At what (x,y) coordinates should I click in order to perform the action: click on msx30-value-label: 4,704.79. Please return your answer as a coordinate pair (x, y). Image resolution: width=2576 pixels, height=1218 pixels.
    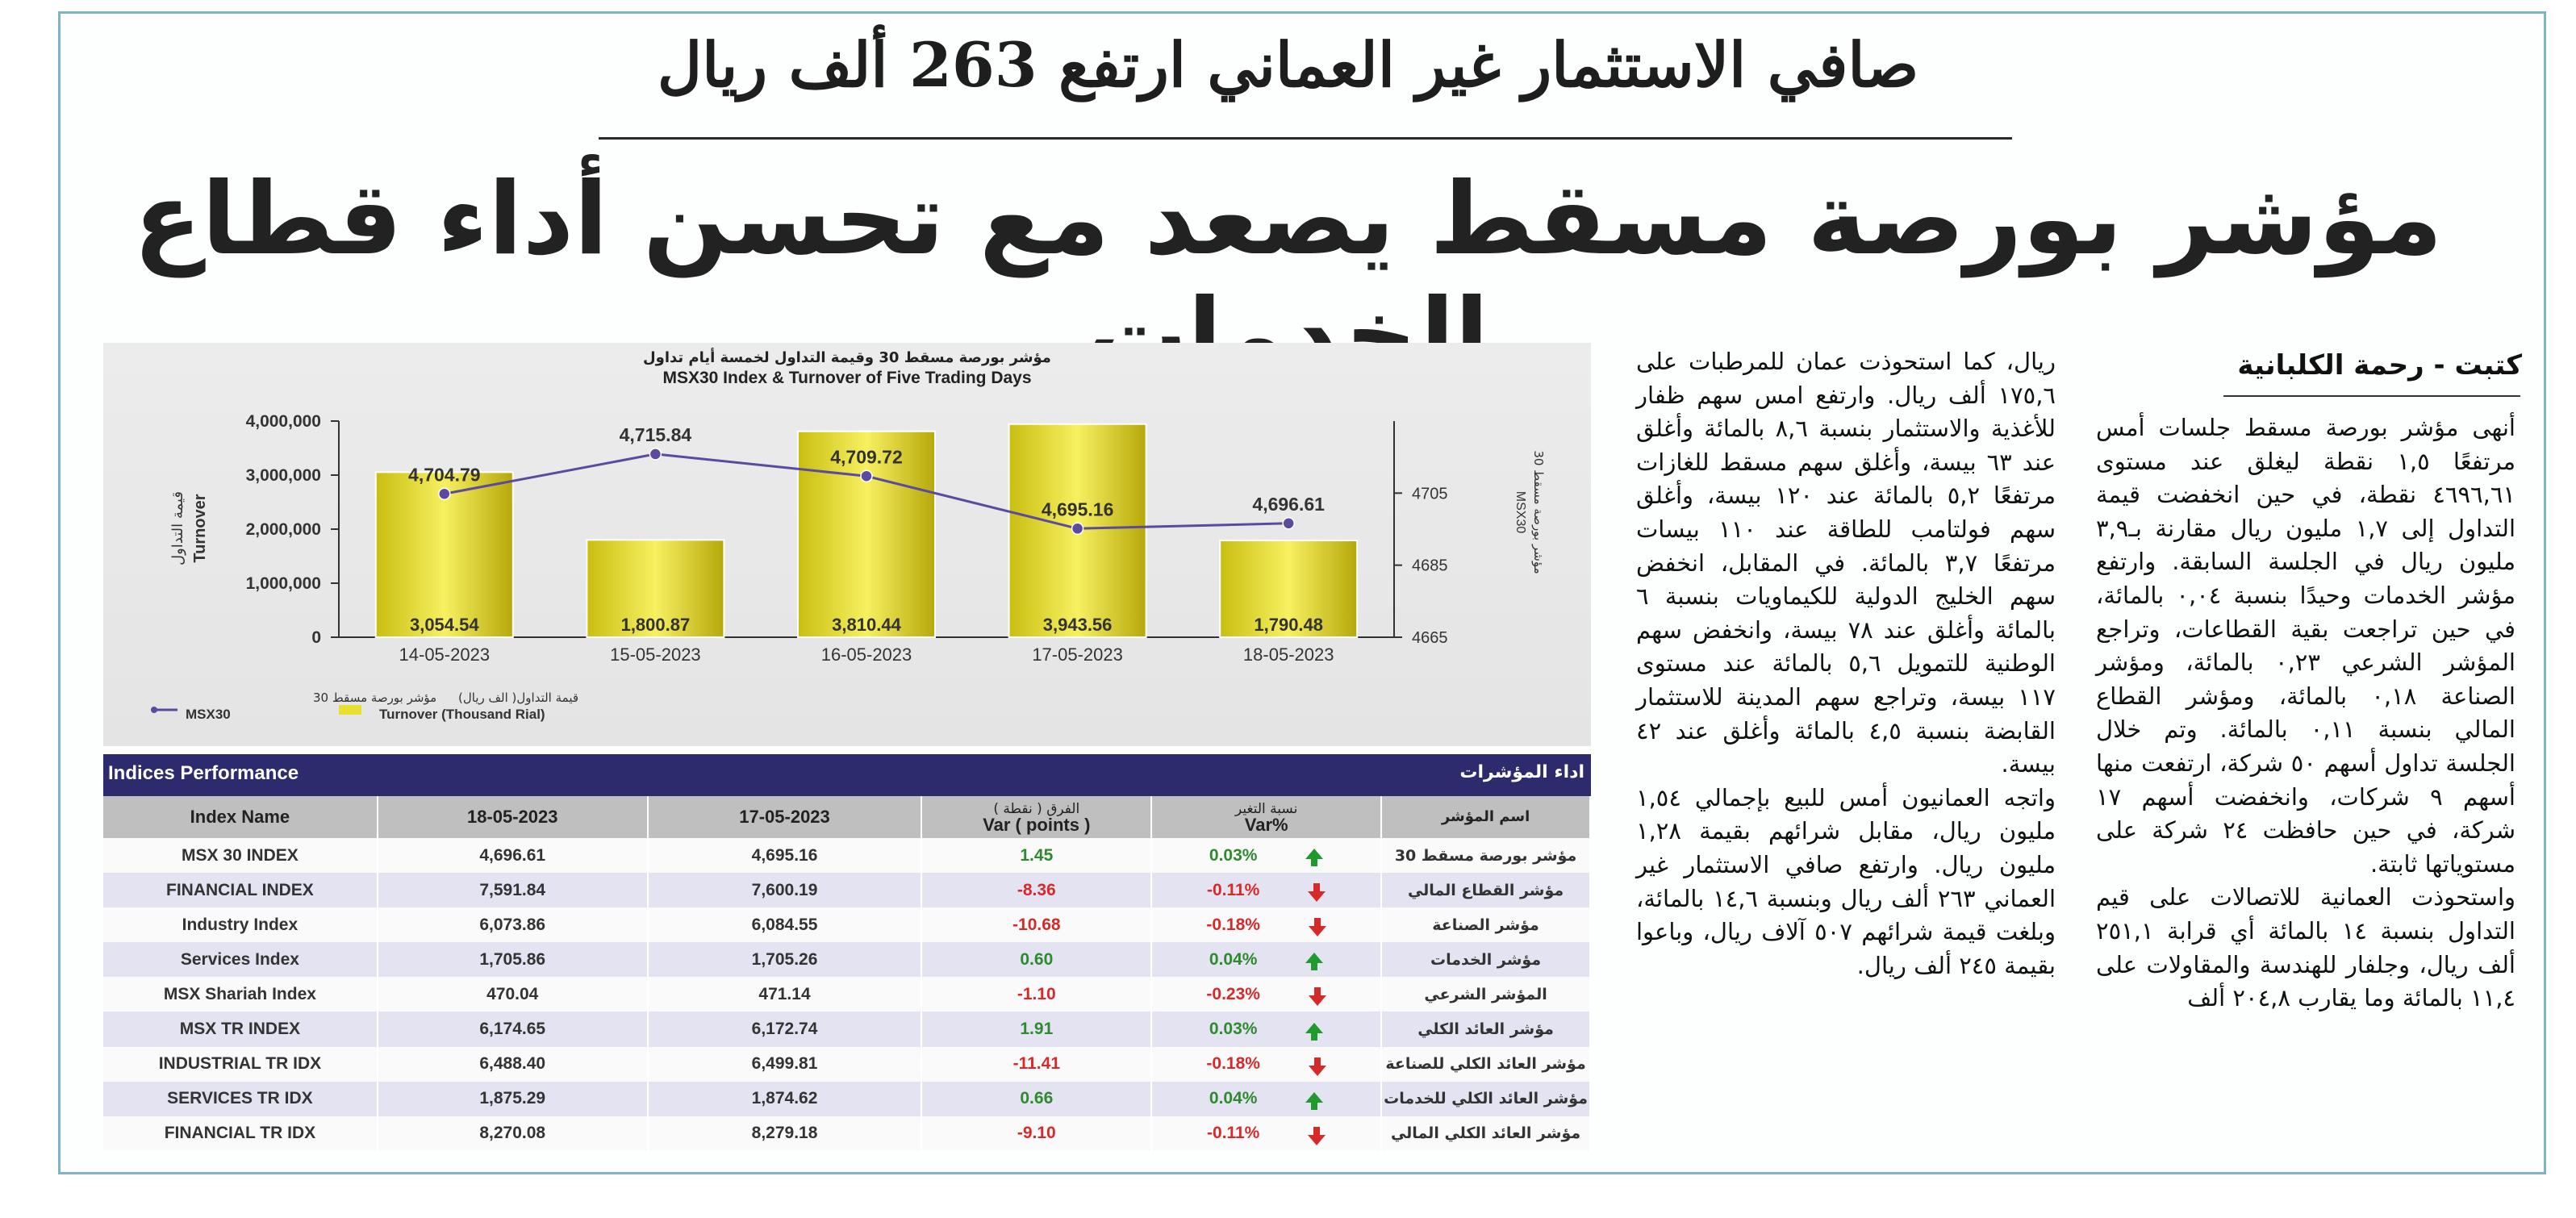
    Looking at the image, I should click on (444, 474).